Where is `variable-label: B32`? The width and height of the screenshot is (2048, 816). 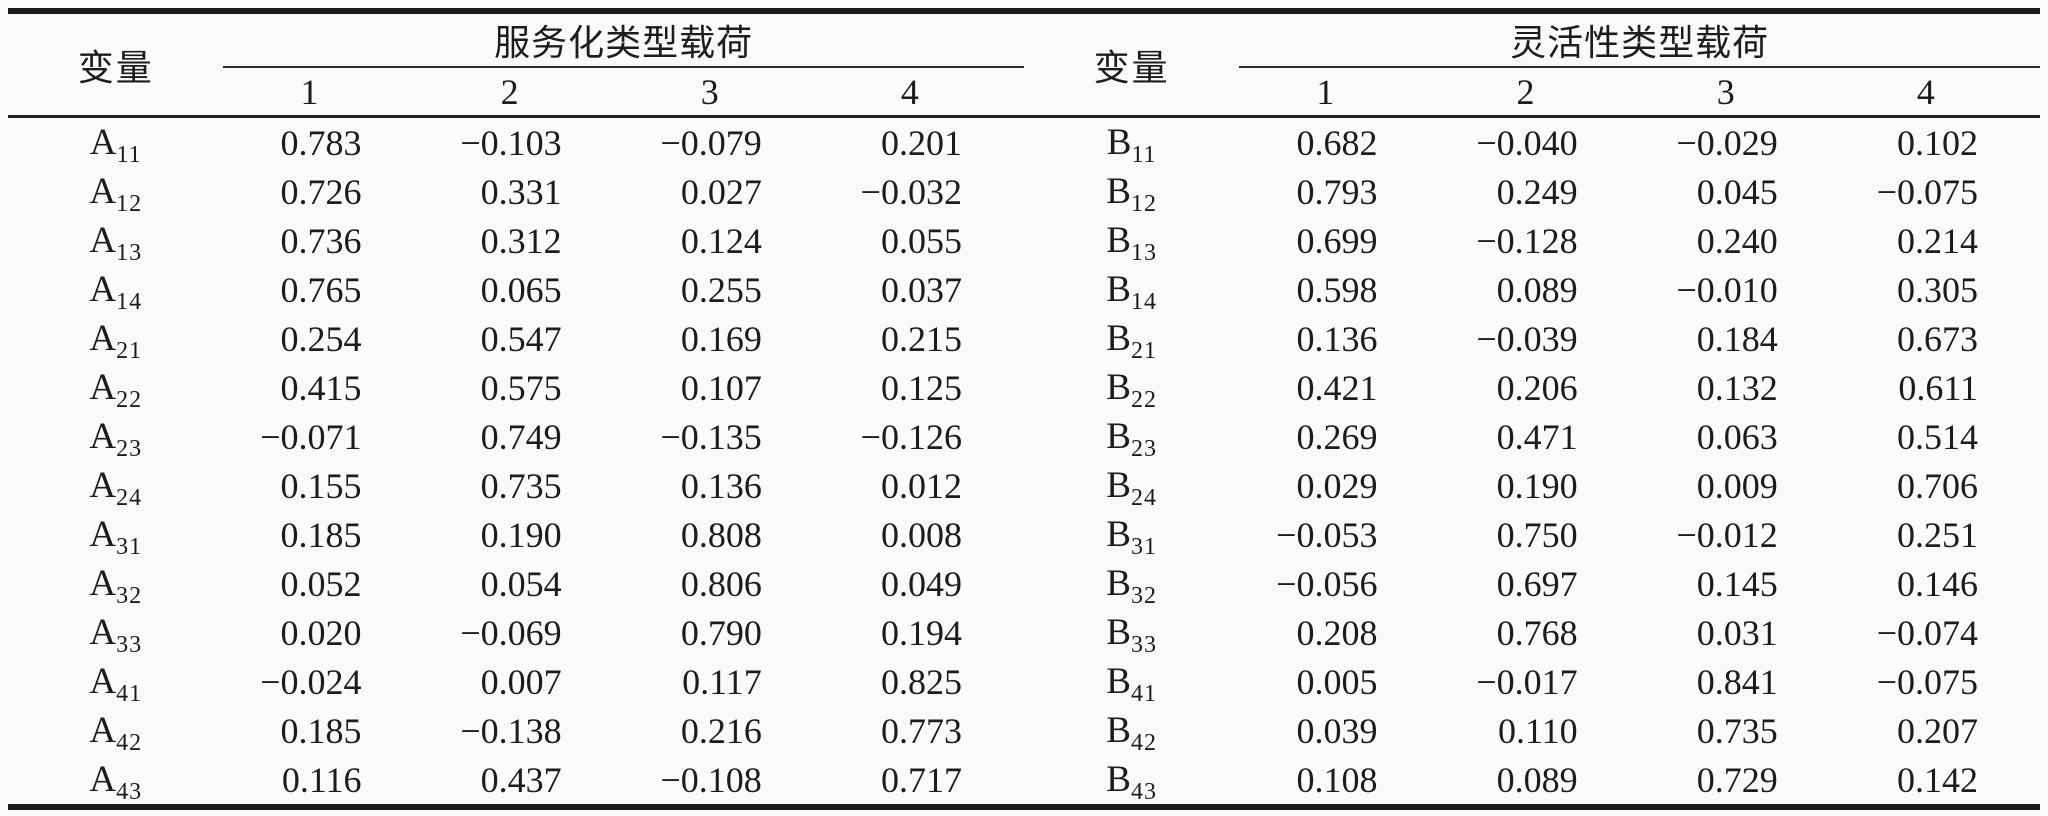 variable-label: B32 is located at coordinates (1131, 586).